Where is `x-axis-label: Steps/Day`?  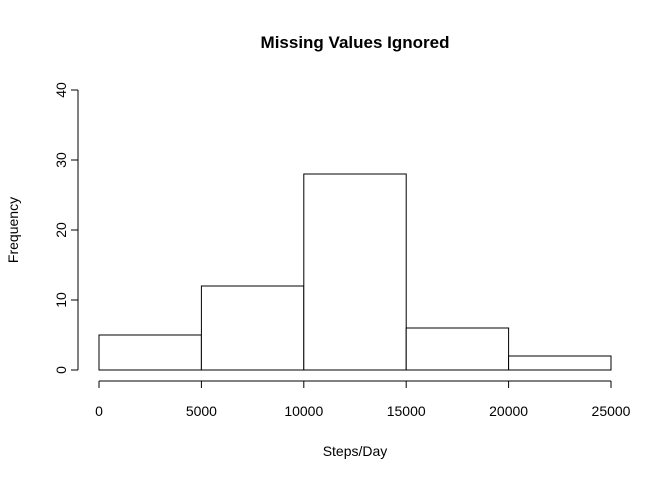
x-axis-label: Steps/Day is located at coordinates (355, 451).